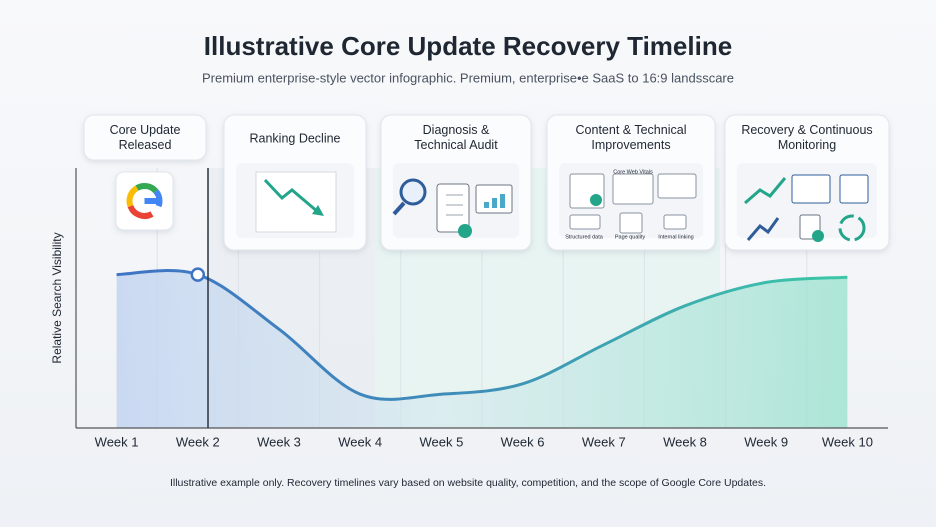  What do you see at coordinates (604, 441) in the screenshot?
I see `x-tick-label: Week 7` at bounding box center [604, 441].